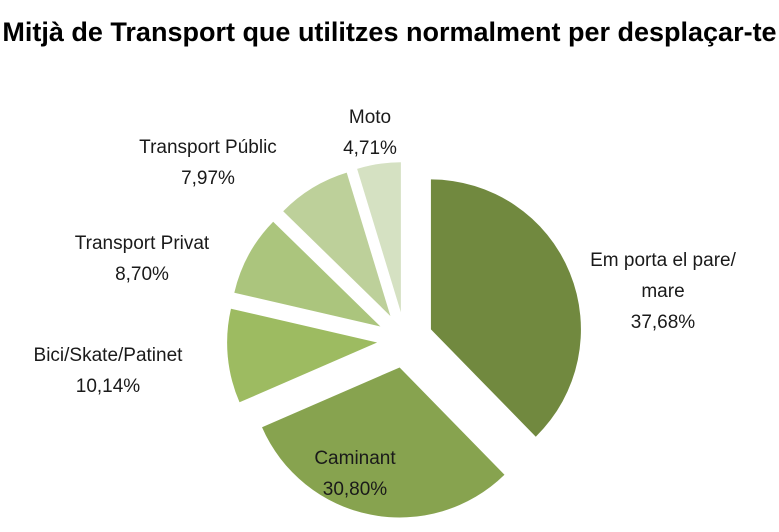 The height and width of the screenshot is (532, 779). I want to click on slice-label: Em porta el pare/ mare 37,68%, so click(663, 291).